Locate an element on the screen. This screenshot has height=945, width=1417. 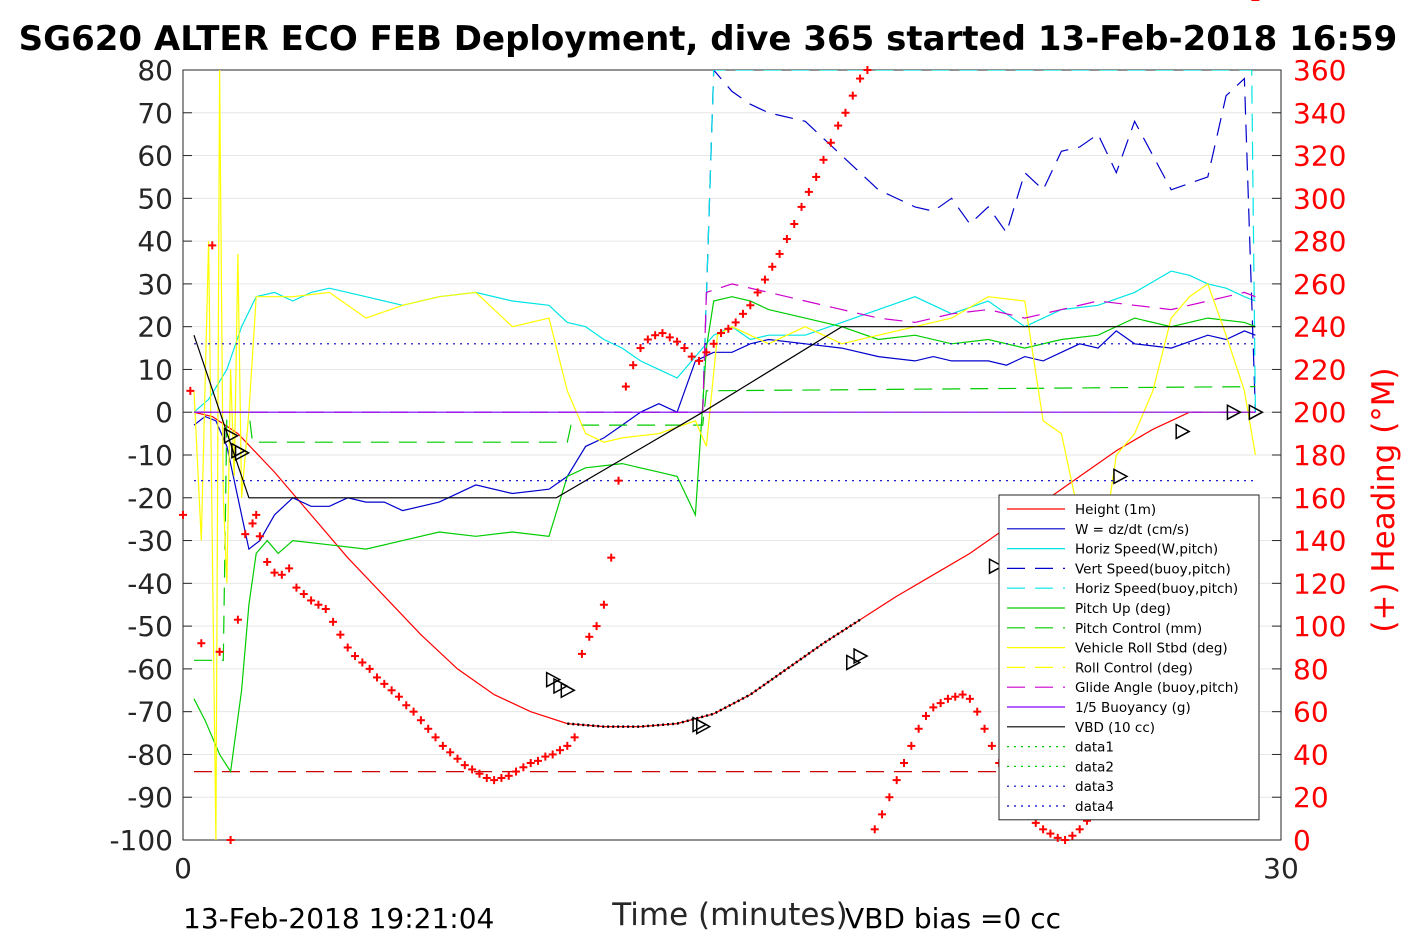
right-tick-label: 80 is located at coordinates (1311, 669).